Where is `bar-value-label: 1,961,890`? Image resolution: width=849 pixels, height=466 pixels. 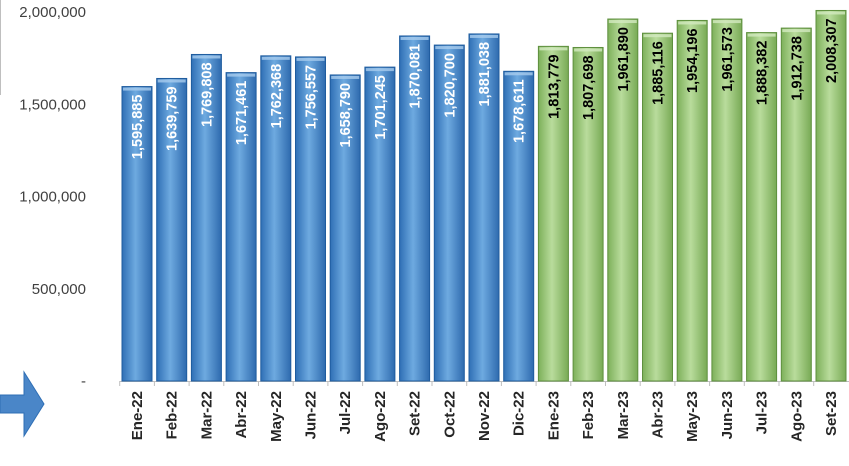 bar-value-label: 1,961,890 is located at coordinates (624, 59).